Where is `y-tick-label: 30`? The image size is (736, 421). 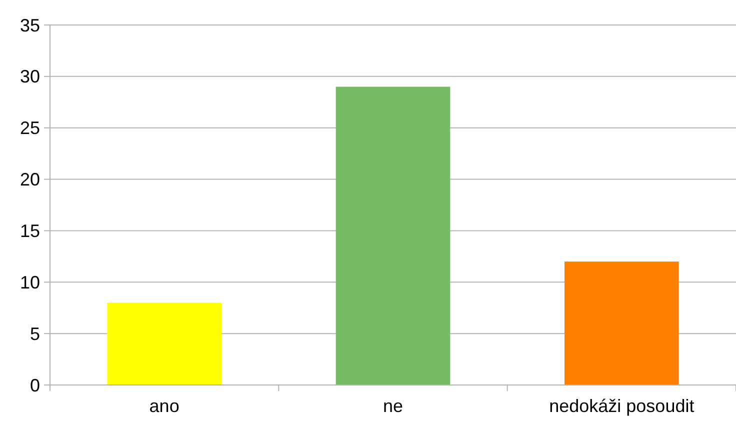
y-tick-label: 30 is located at coordinates (30, 76).